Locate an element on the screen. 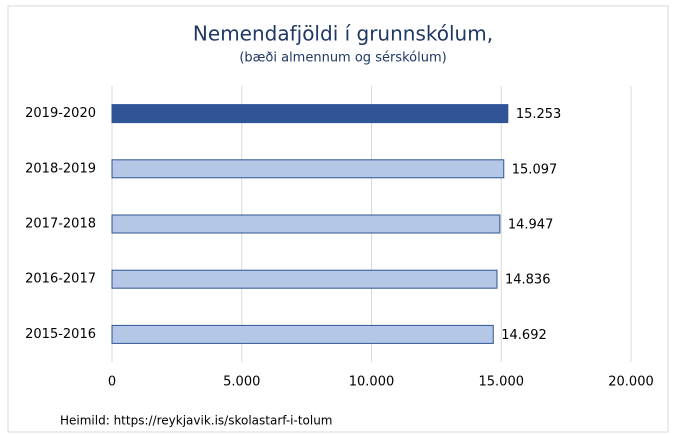  value-label: 15.253 is located at coordinates (539, 114).